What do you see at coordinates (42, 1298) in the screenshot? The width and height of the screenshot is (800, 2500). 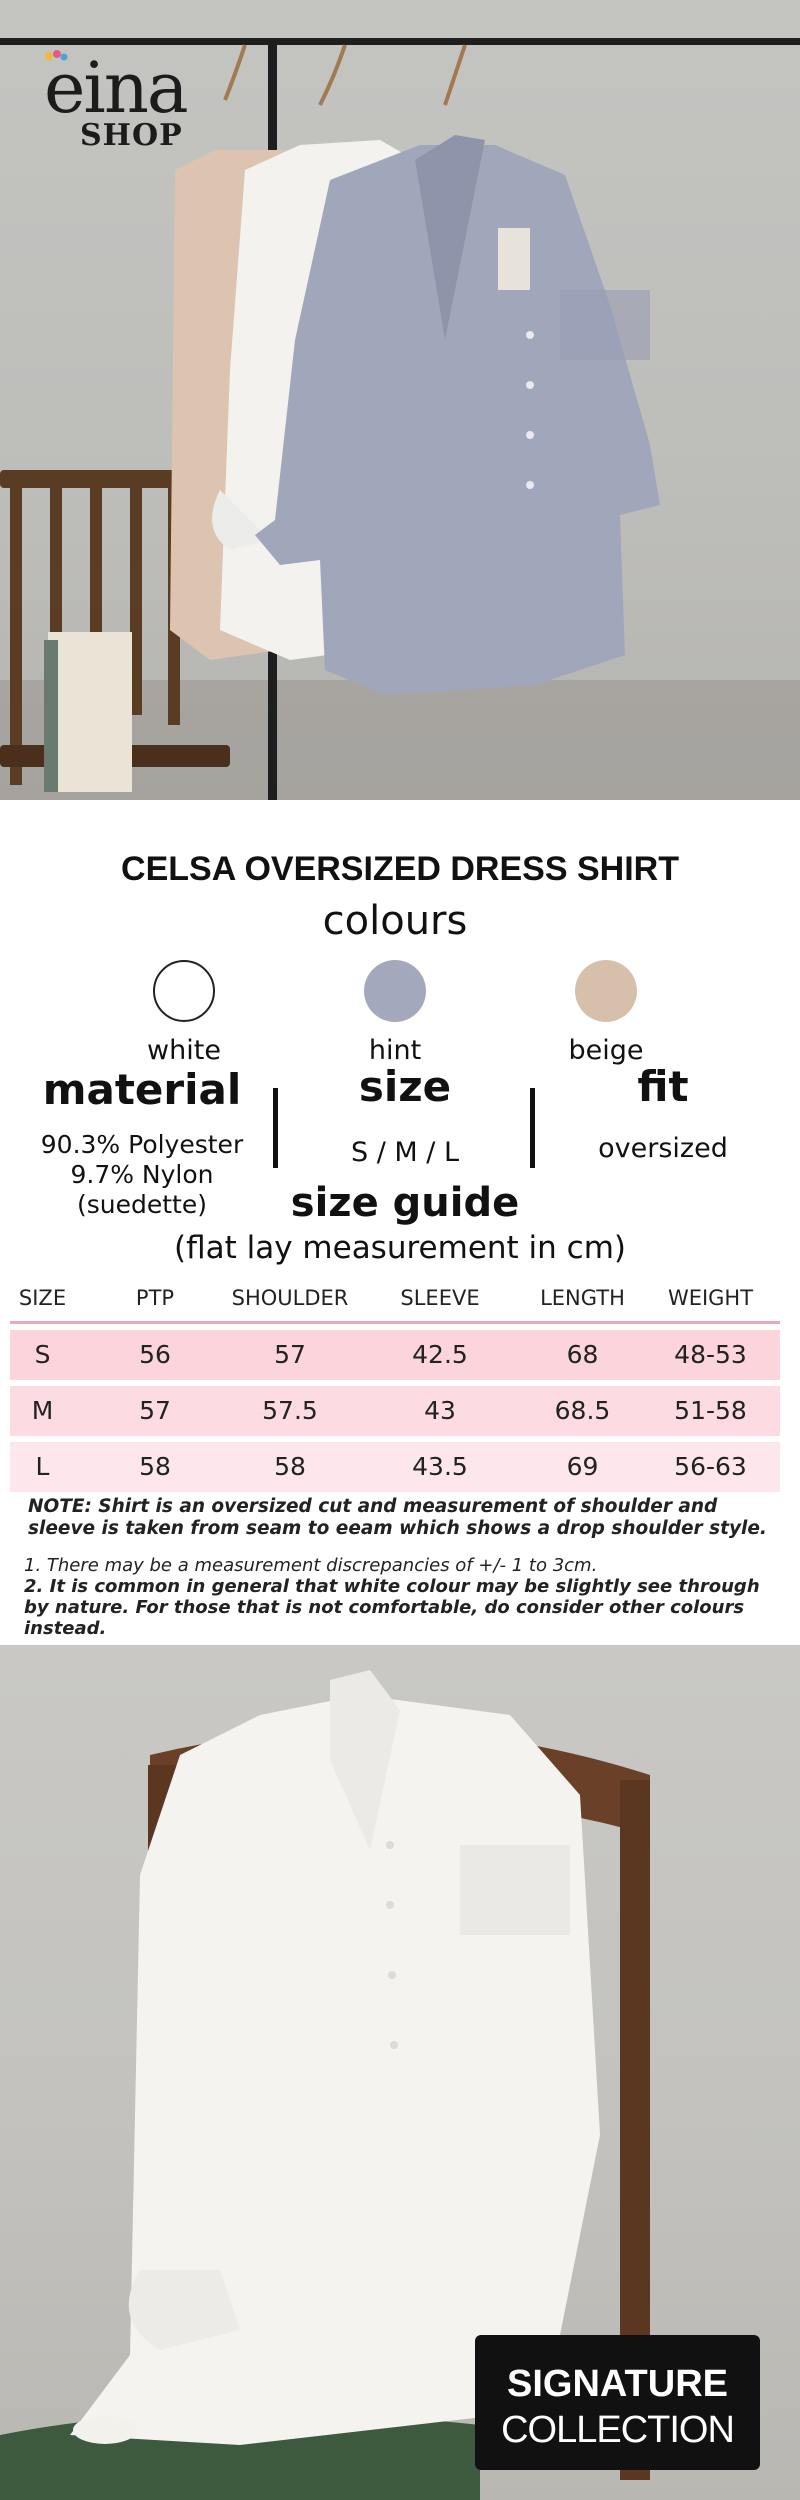 I see `column-header: SIZE` at bounding box center [42, 1298].